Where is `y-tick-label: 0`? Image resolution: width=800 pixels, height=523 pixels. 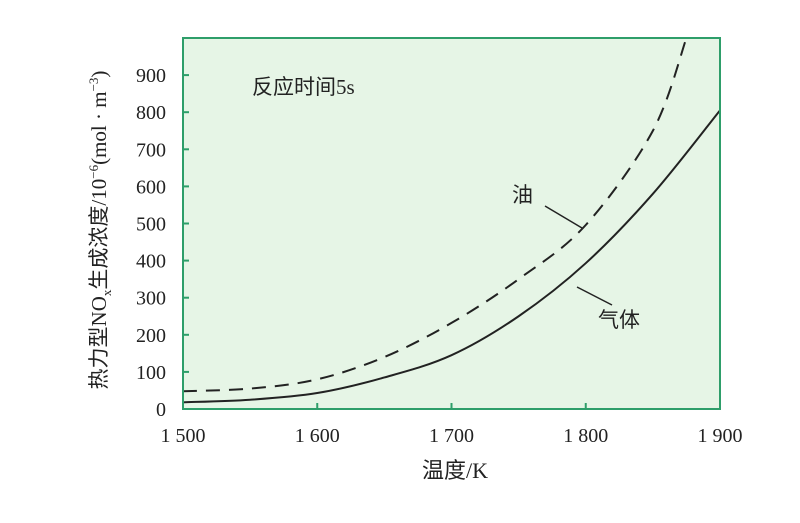 y-tick-label: 0 is located at coordinates (161, 410).